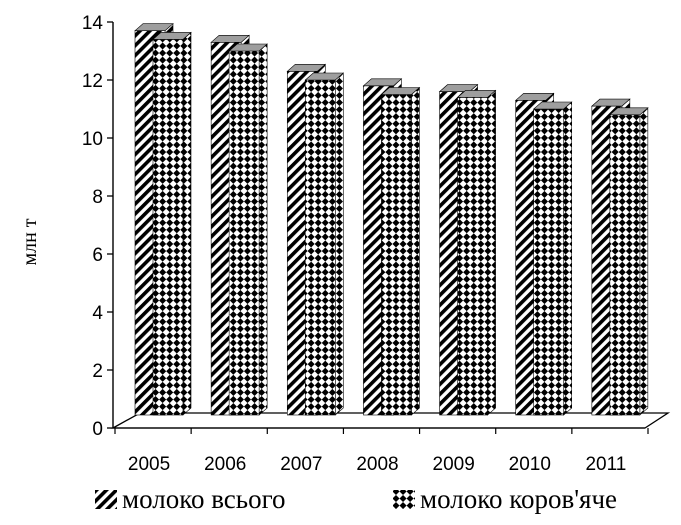 The height and width of the screenshot is (525, 681). What do you see at coordinates (204, 499) in the screenshot?
I see `legend-label-total: молоко всього` at bounding box center [204, 499].